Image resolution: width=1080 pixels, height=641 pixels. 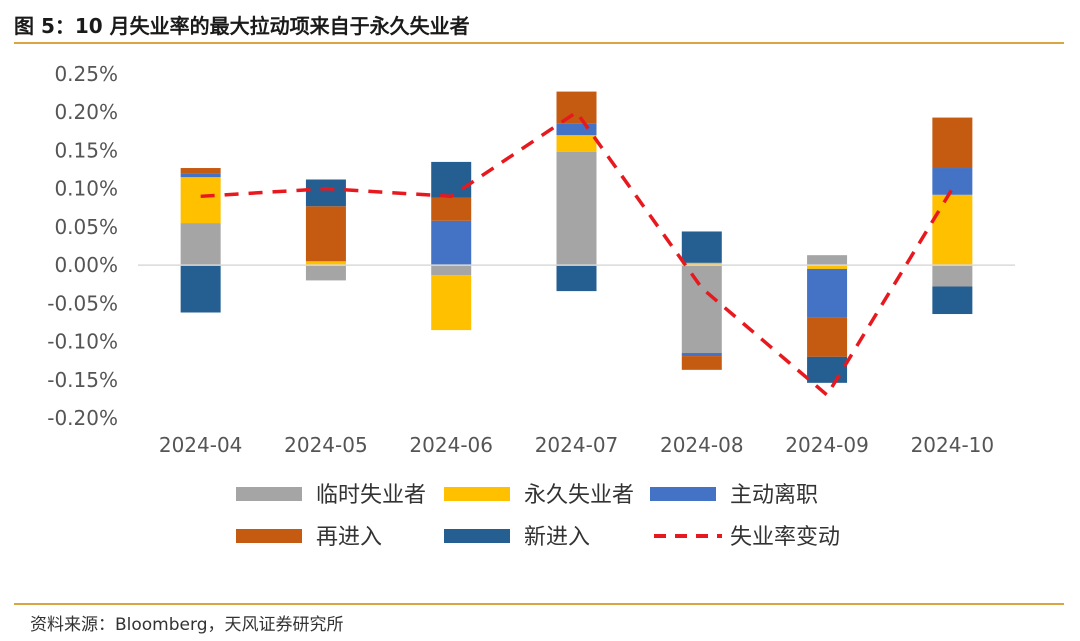 What do you see at coordinates (539, 43) in the screenshot?
I see `title-divider` at bounding box center [539, 43].